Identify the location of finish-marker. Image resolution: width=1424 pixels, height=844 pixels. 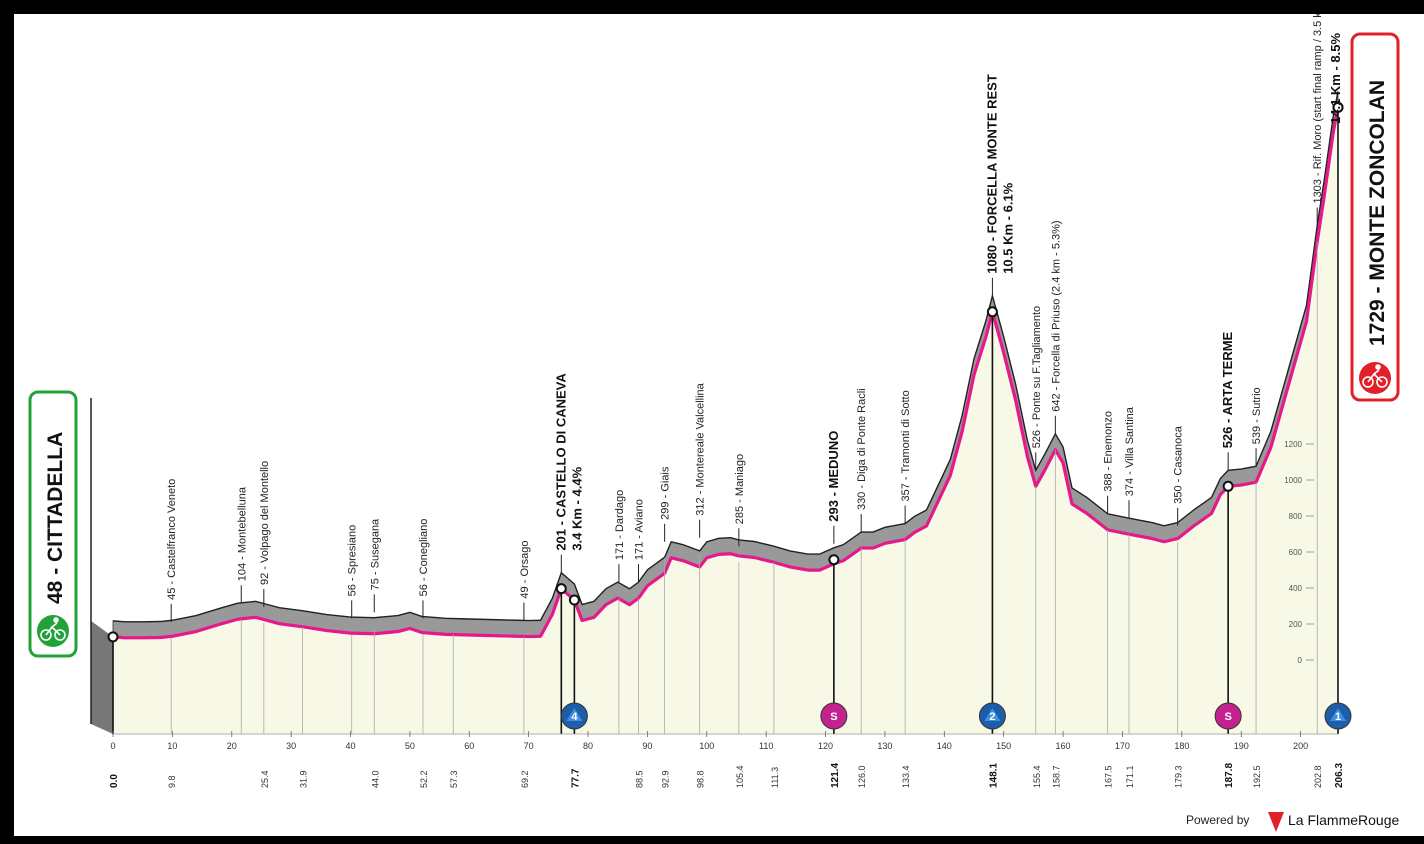
(1338, 107).